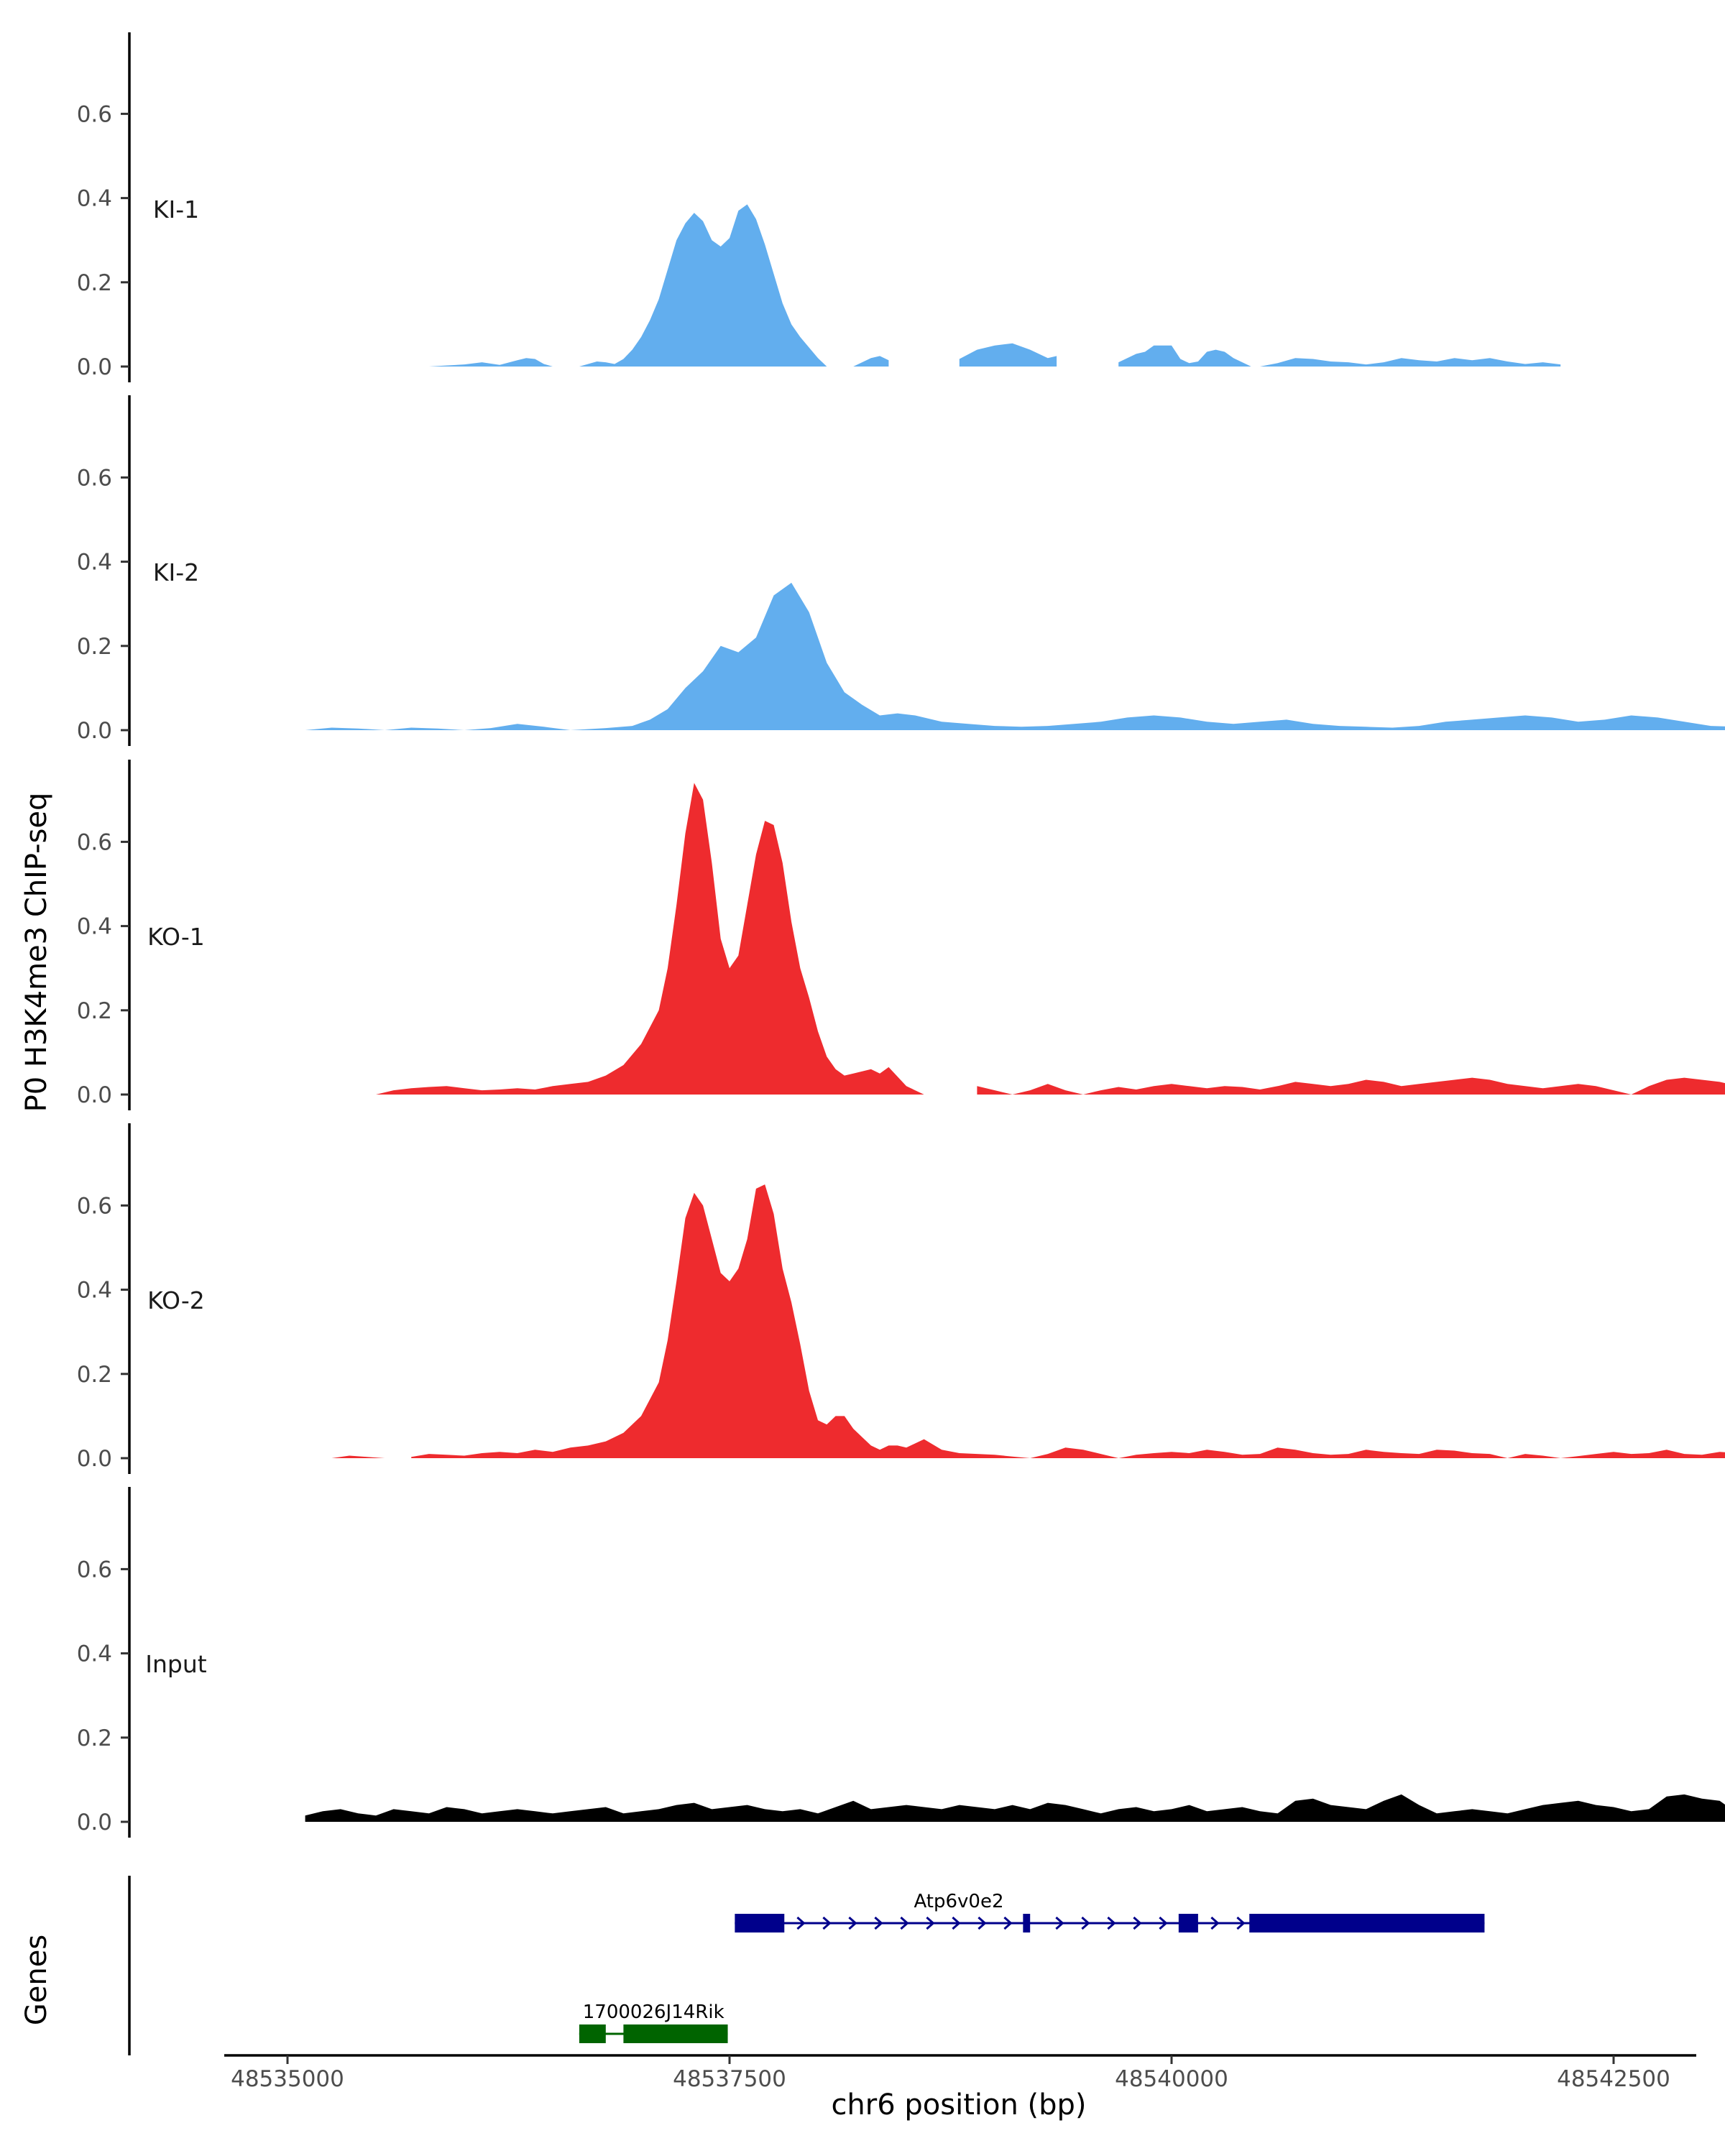 The height and width of the screenshot is (2156, 1725). Describe the element at coordinates (960, 2073) in the screenshot. I see `x-axis: 48535000 48537500 48540000 48542500` at that location.